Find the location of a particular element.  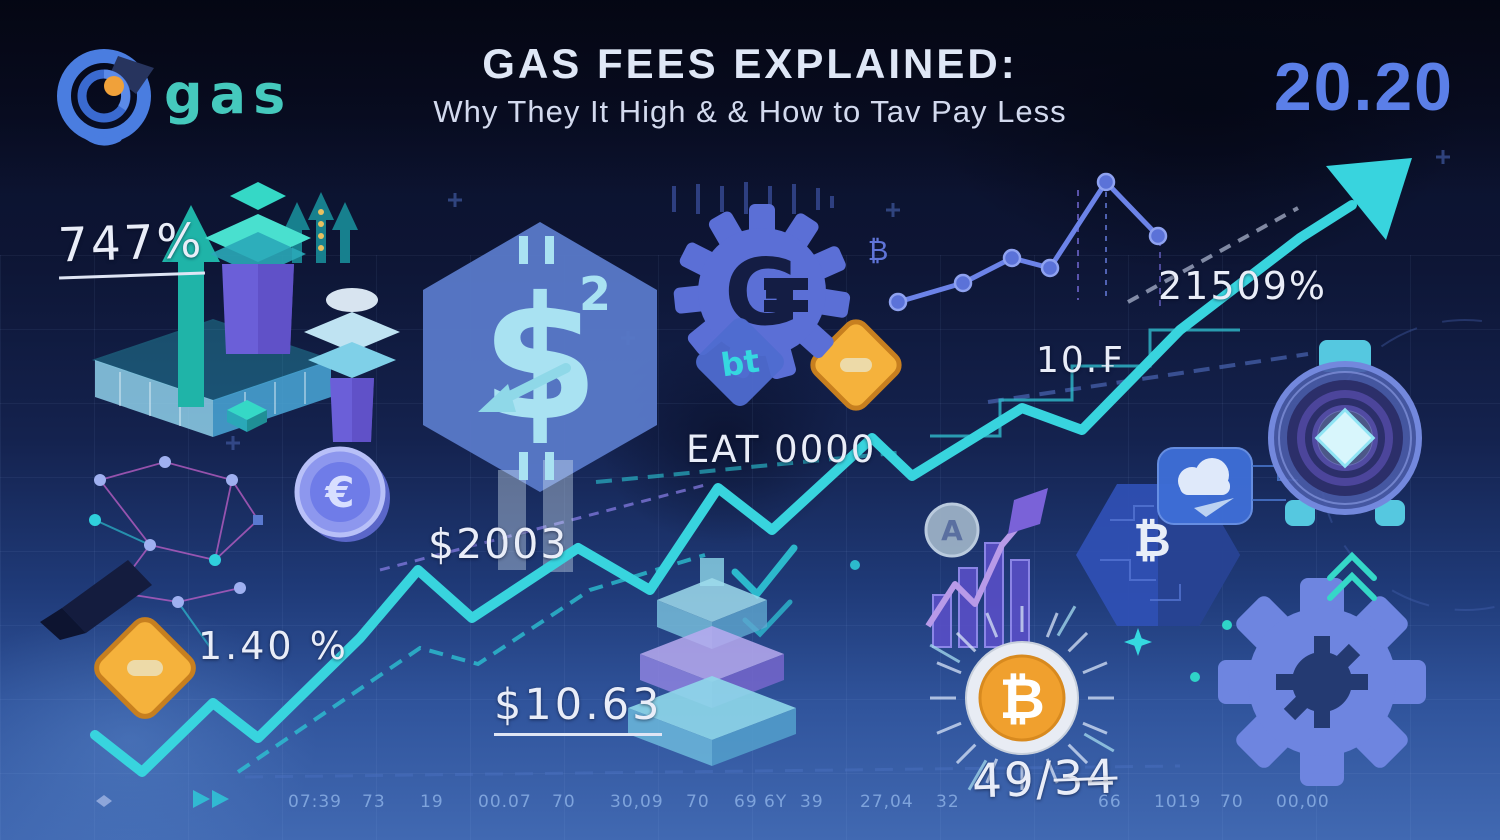

amulet-ring-icon is located at coordinates (1345, 433).